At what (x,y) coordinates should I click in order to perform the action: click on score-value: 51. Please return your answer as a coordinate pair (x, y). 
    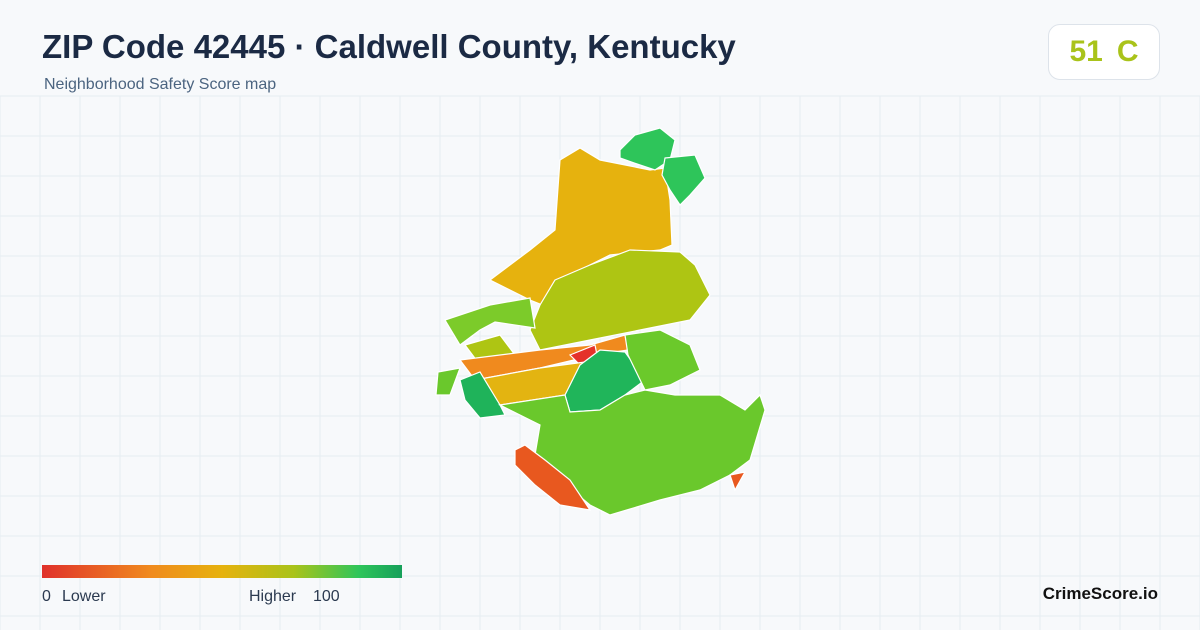
    Looking at the image, I should click on (1086, 51).